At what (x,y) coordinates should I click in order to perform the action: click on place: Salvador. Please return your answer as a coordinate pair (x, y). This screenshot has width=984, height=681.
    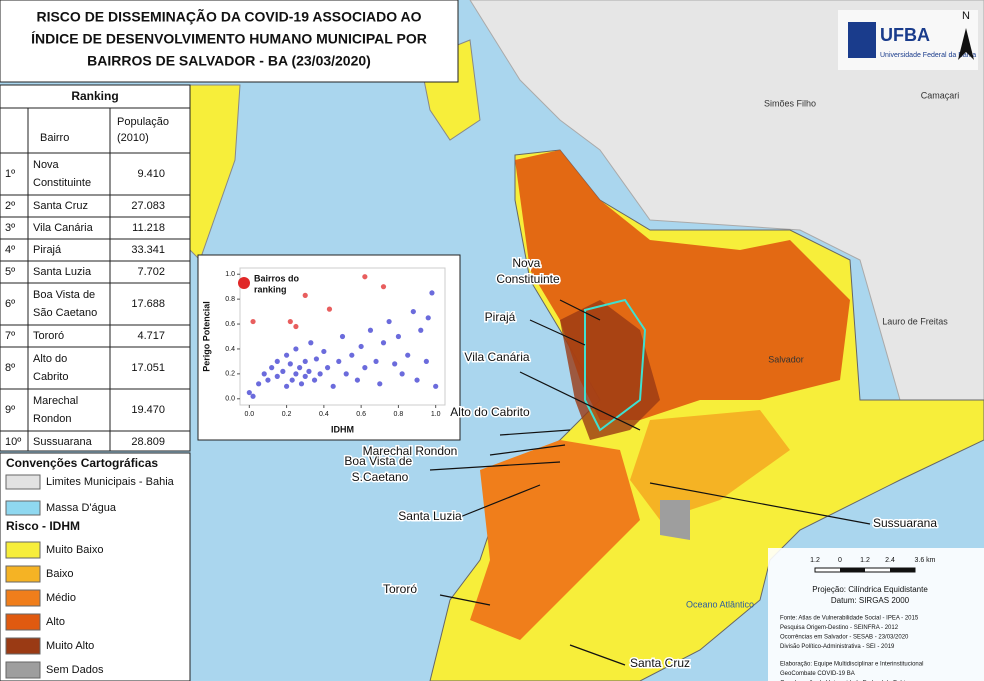
    Looking at the image, I should click on (786, 359).